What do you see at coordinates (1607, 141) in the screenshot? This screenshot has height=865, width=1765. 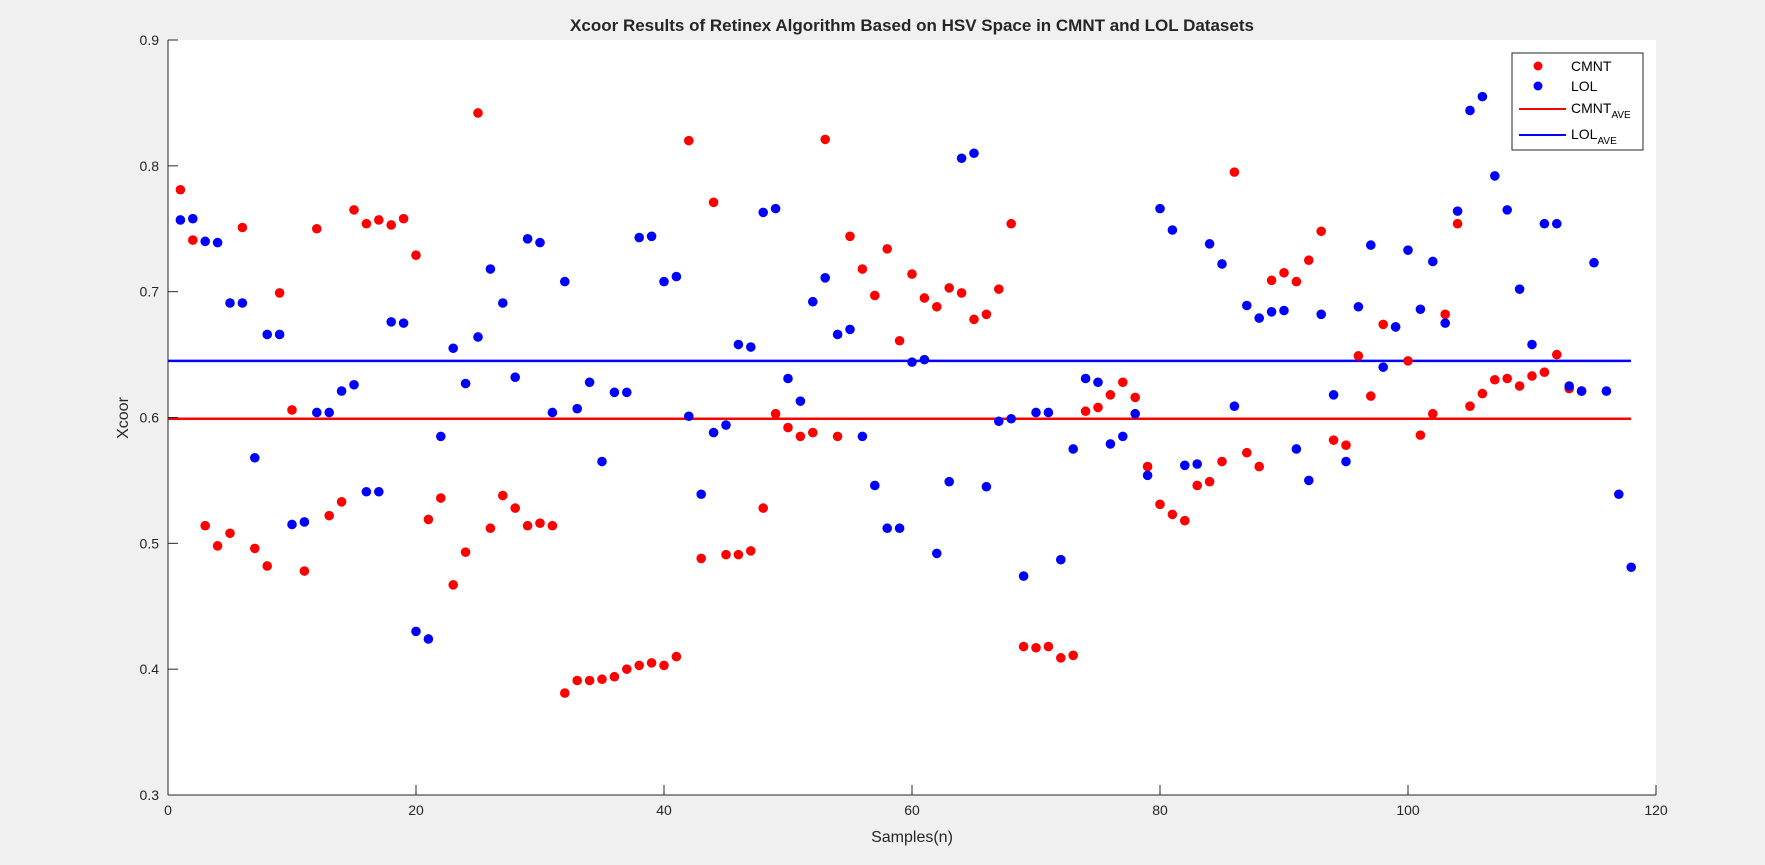 I see `legend-label-lol-ave-sub: AVE` at bounding box center [1607, 141].